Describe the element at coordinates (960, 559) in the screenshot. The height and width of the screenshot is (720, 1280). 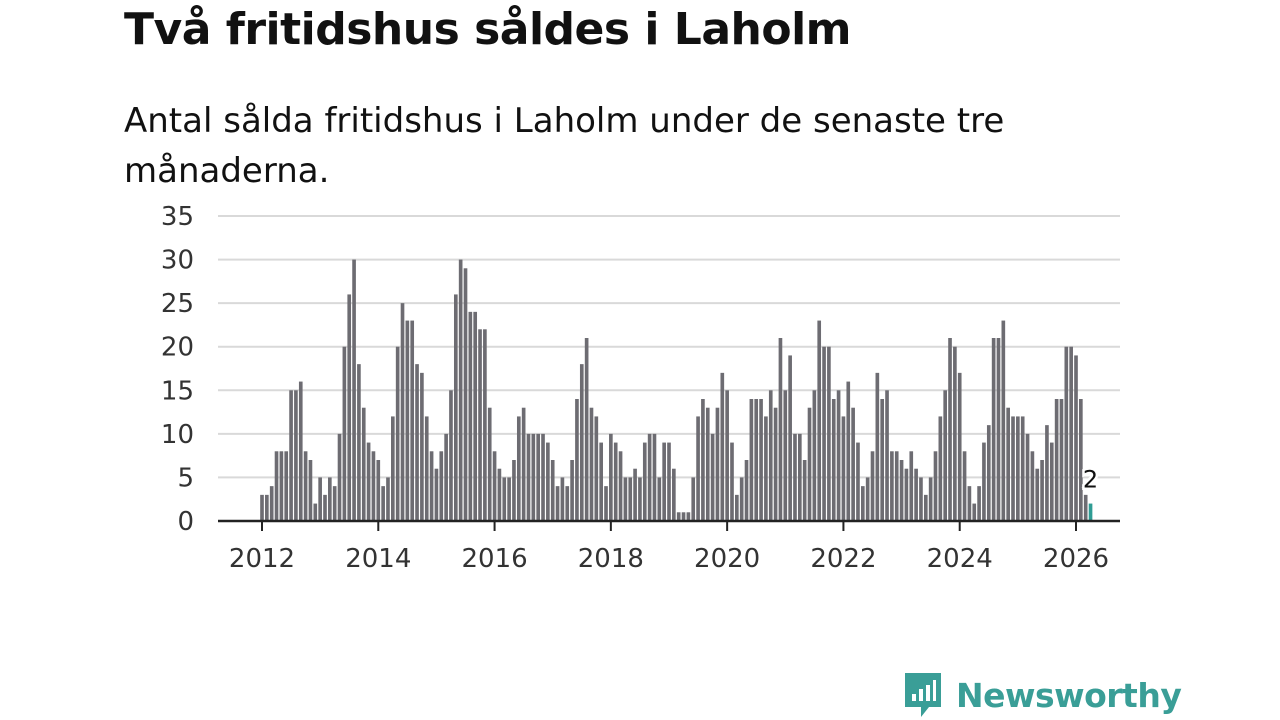
I see `x-tick-label: 2024` at that location.